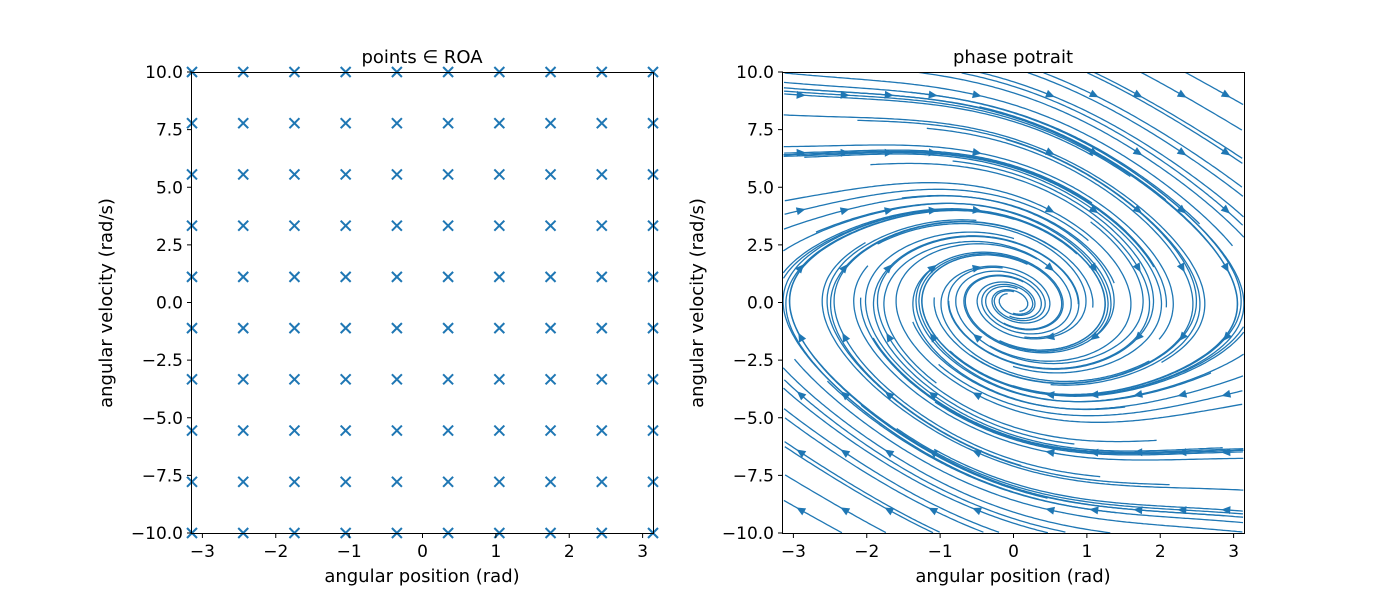  I want to click on x-tick-label: −3, so click(793, 552).